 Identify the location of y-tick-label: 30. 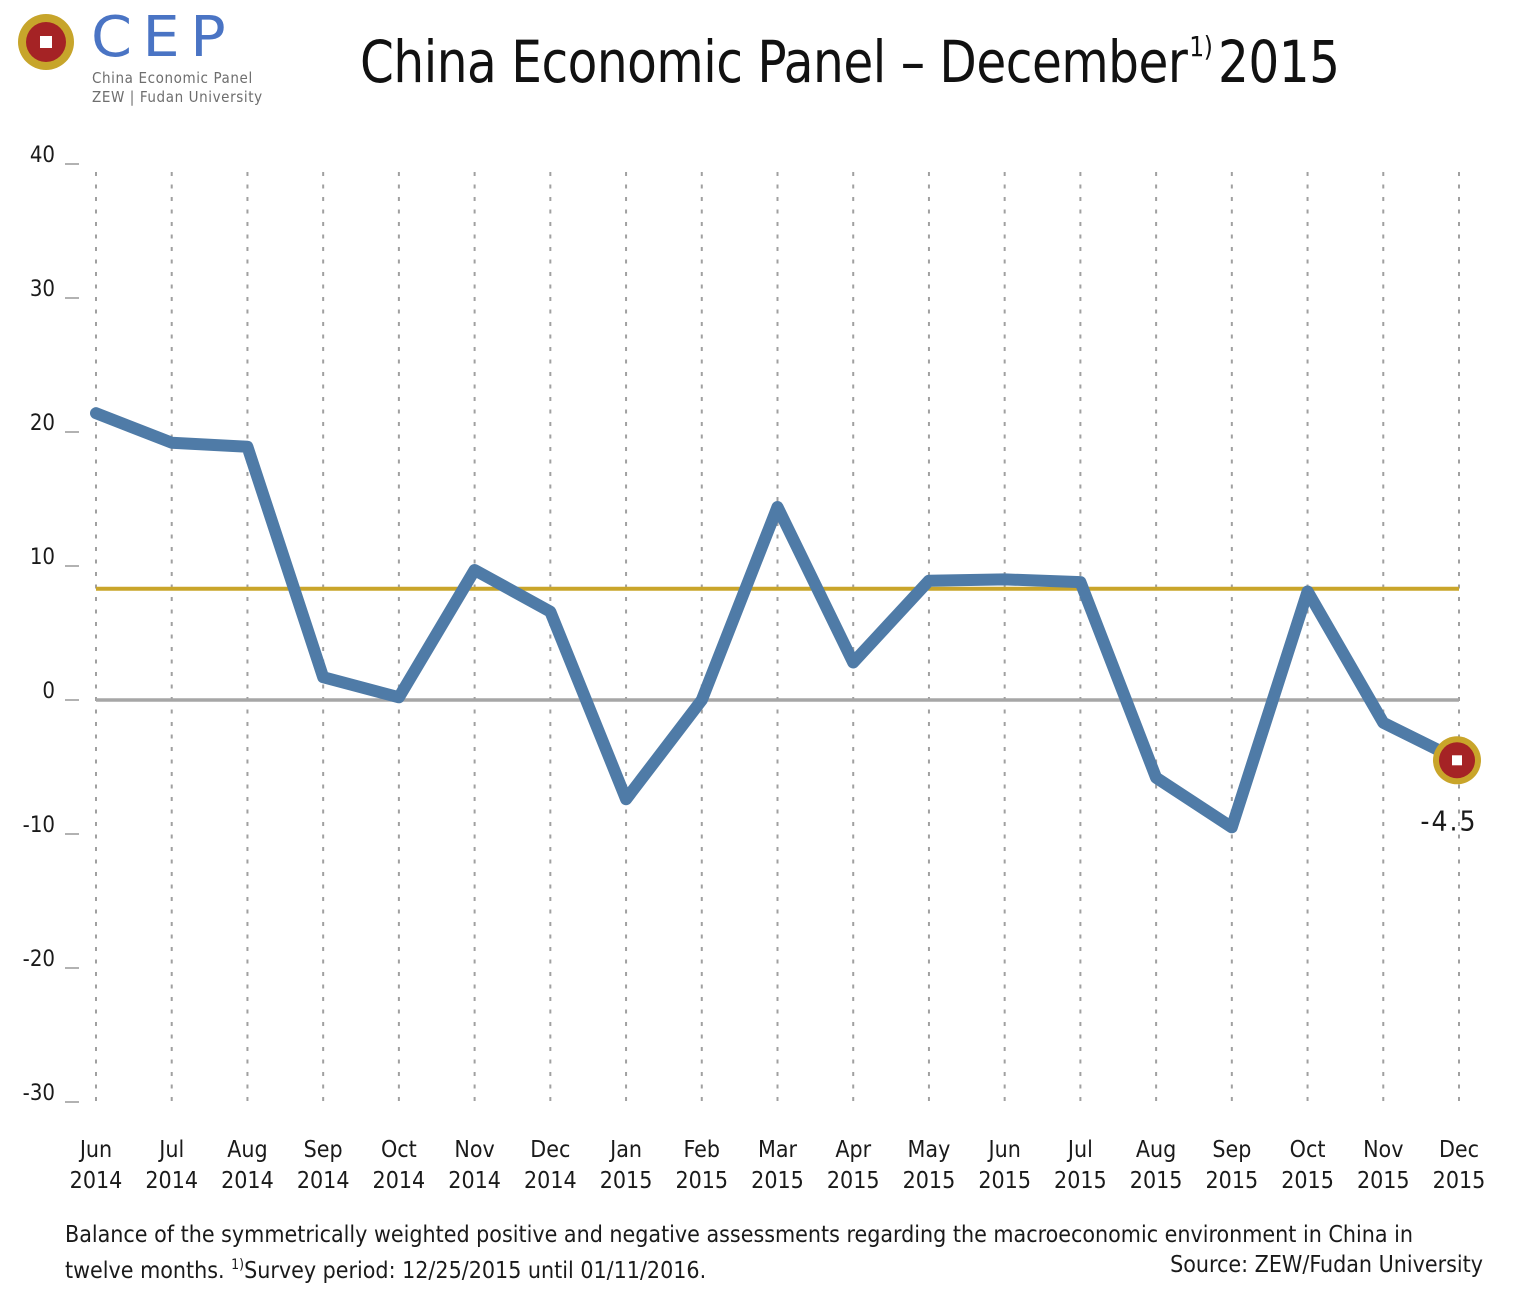
(42, 289).